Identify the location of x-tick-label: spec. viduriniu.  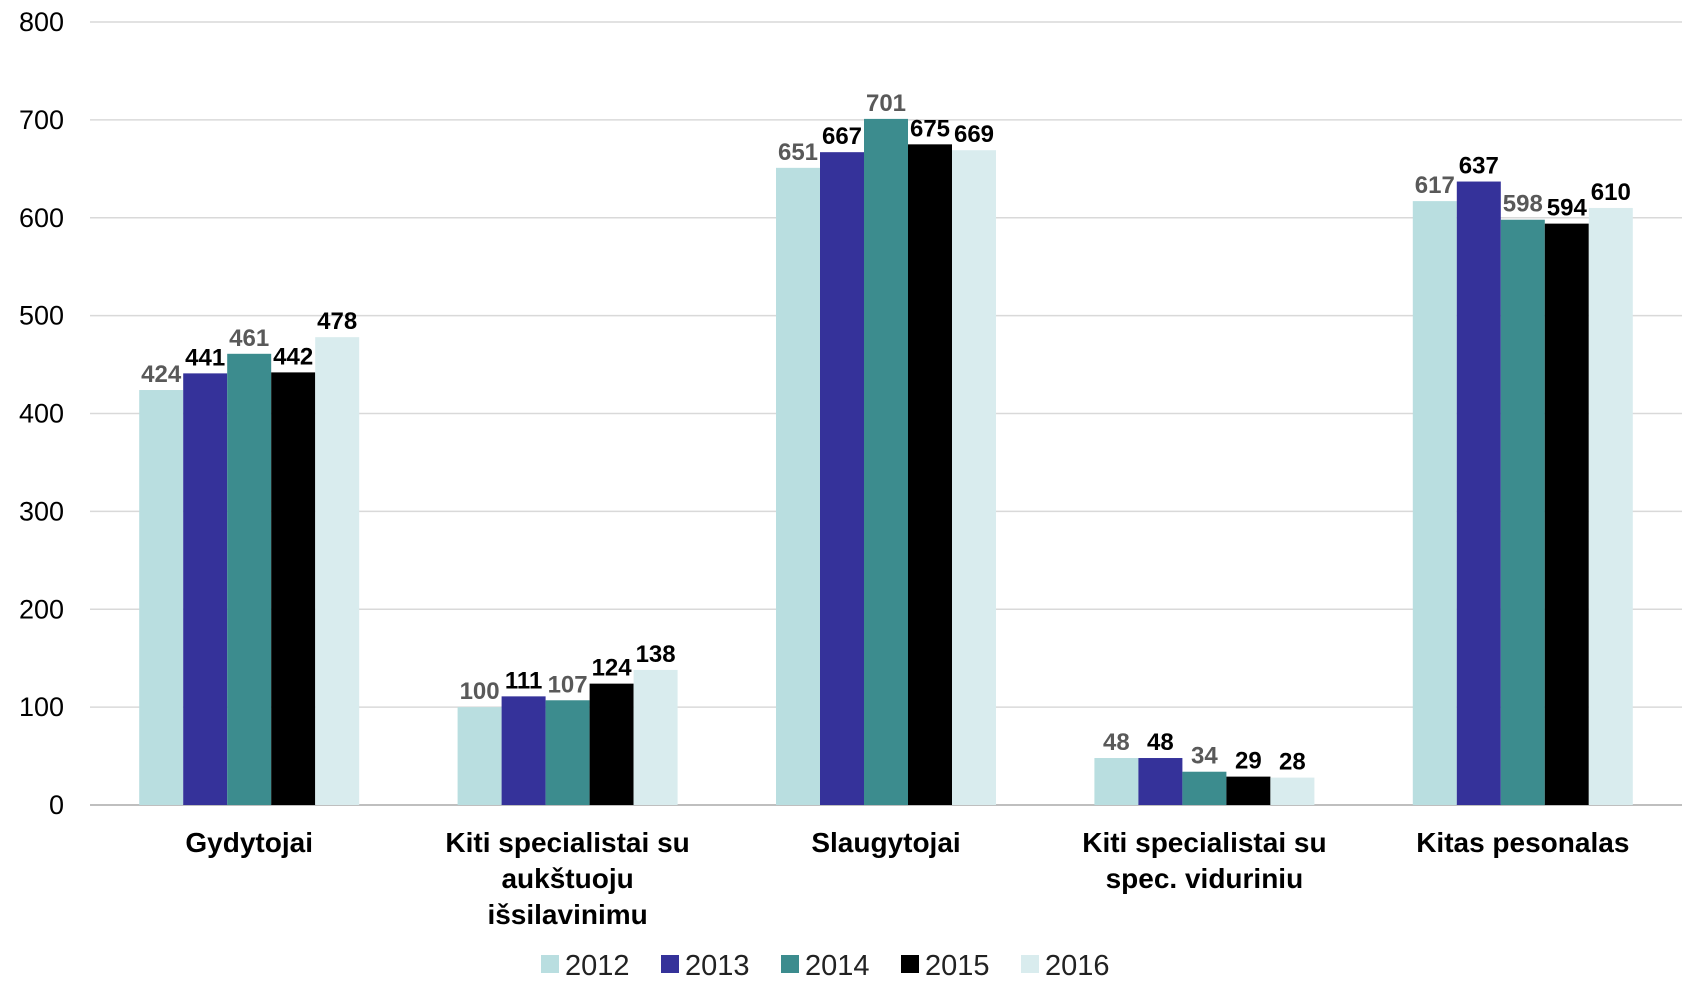
(1205, 878).